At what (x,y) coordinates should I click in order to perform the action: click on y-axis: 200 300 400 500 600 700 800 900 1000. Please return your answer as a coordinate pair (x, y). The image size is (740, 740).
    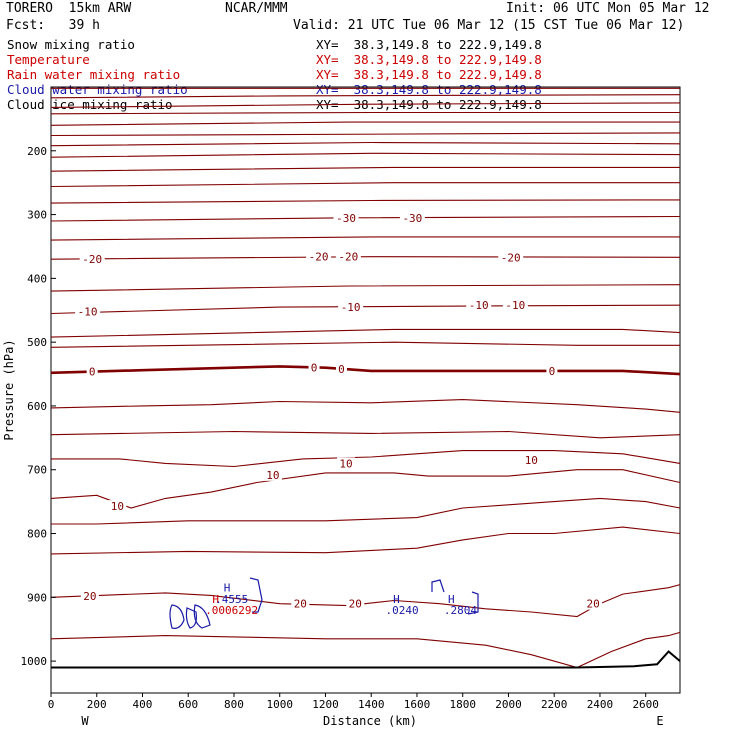
    Looking at the image, I should click on (38, 406).